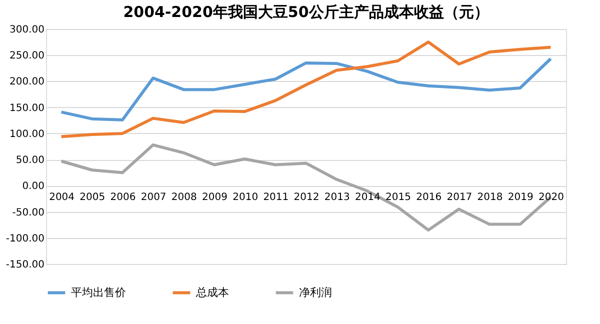 Image resolution: width=600 pixels, height=324 pixels. Describe the element at coordinates (153, 198) in the screenshot. I see `x-tick-label: 2007` at that location.